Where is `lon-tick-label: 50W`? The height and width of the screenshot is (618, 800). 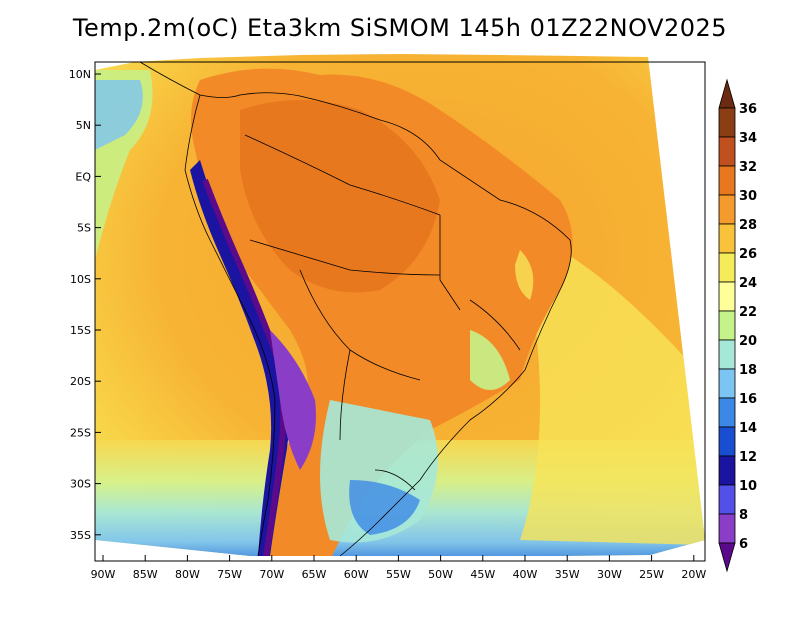 lon-tick-label: 50W is located at coordinates (440, 574).